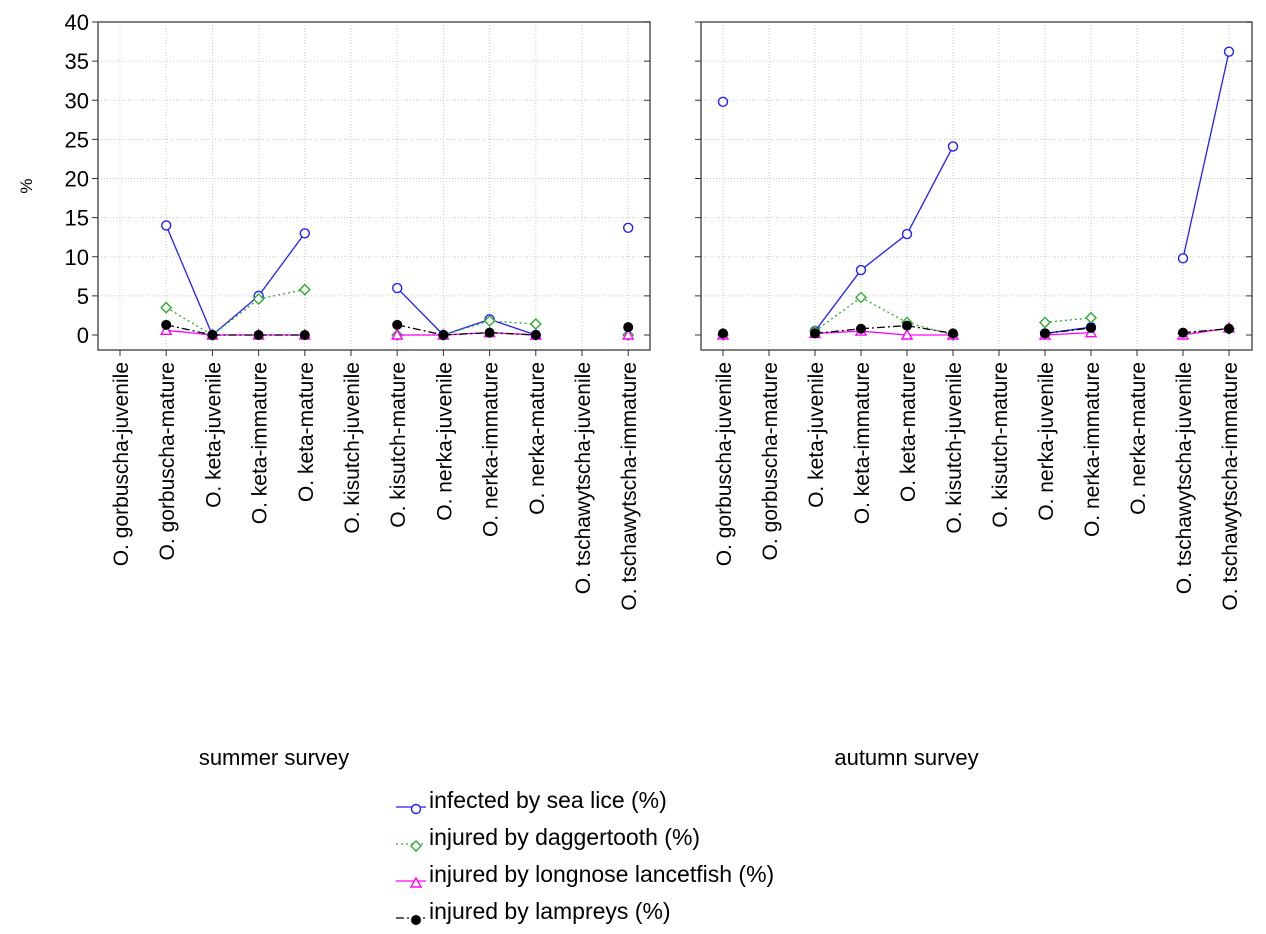  What do you see at coordinates (77, 218) in the screenshot?
I see `y-tick-label: 15` at bounding box center [77, 218].